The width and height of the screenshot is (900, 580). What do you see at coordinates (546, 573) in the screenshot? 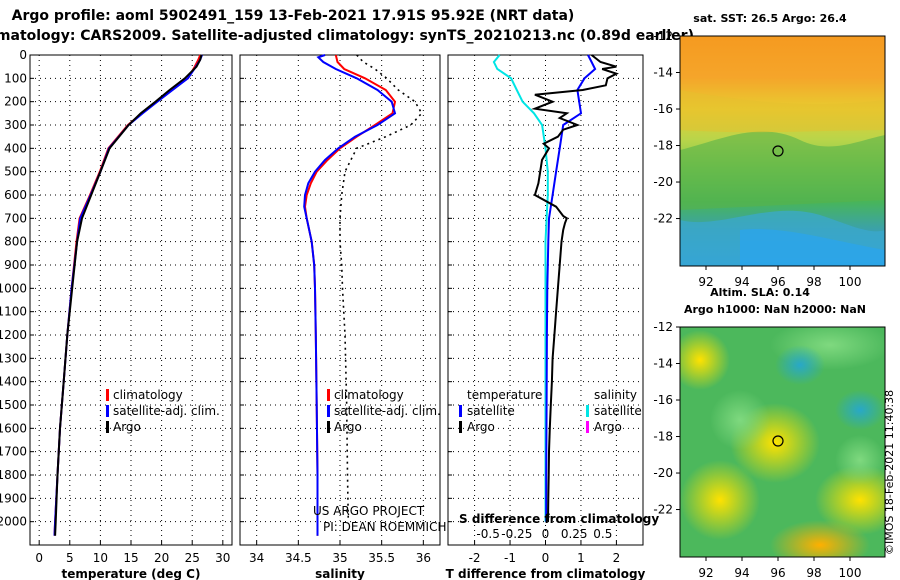
I see `x-axis-label: T difference from climatology` at bounding box center [546, 573].